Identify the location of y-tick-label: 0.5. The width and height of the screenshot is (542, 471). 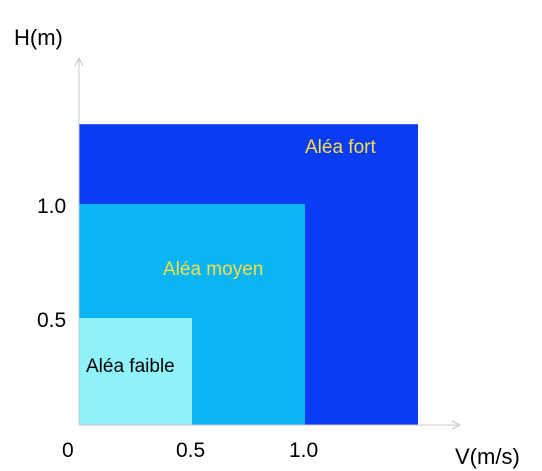
(51, 320).